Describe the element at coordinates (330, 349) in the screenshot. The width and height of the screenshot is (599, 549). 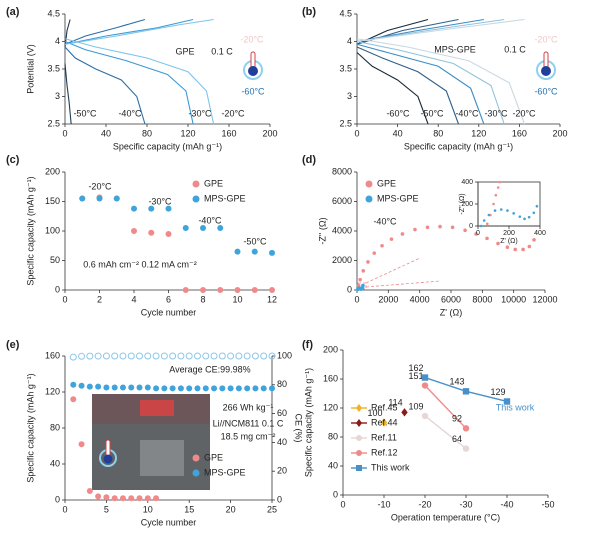
I see `y-tick-label: 200` at that location.